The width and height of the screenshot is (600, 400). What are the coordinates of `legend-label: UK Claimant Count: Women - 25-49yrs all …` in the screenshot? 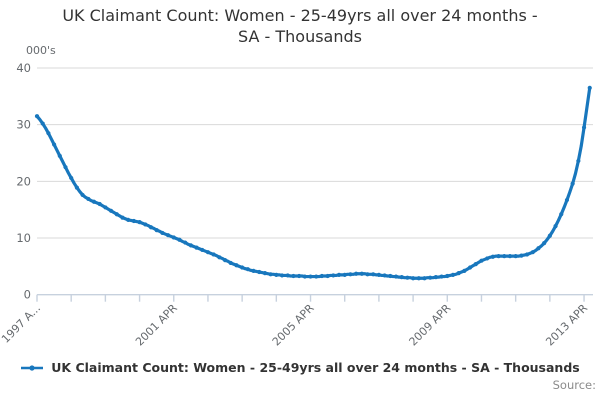 It's located at (315, 367).